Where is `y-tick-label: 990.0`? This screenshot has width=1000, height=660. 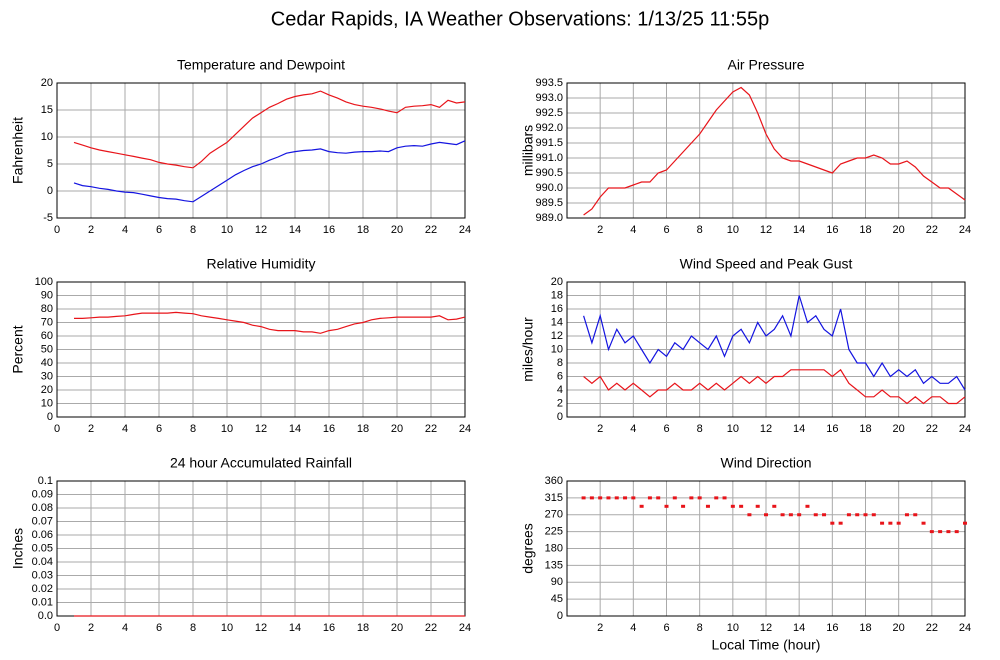 y-tick-label: 990.0 is located at coordinates (549, 188).